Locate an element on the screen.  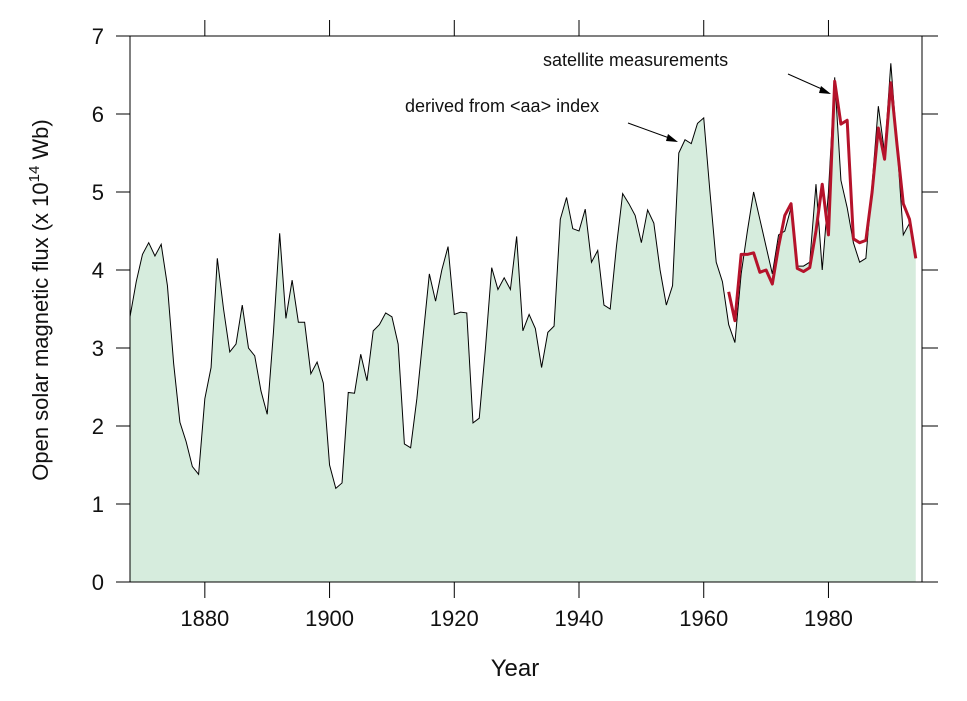
y-axis-label: Open solar magnetic flux (x 1014 Wb) is located at coordinates (39, 300).